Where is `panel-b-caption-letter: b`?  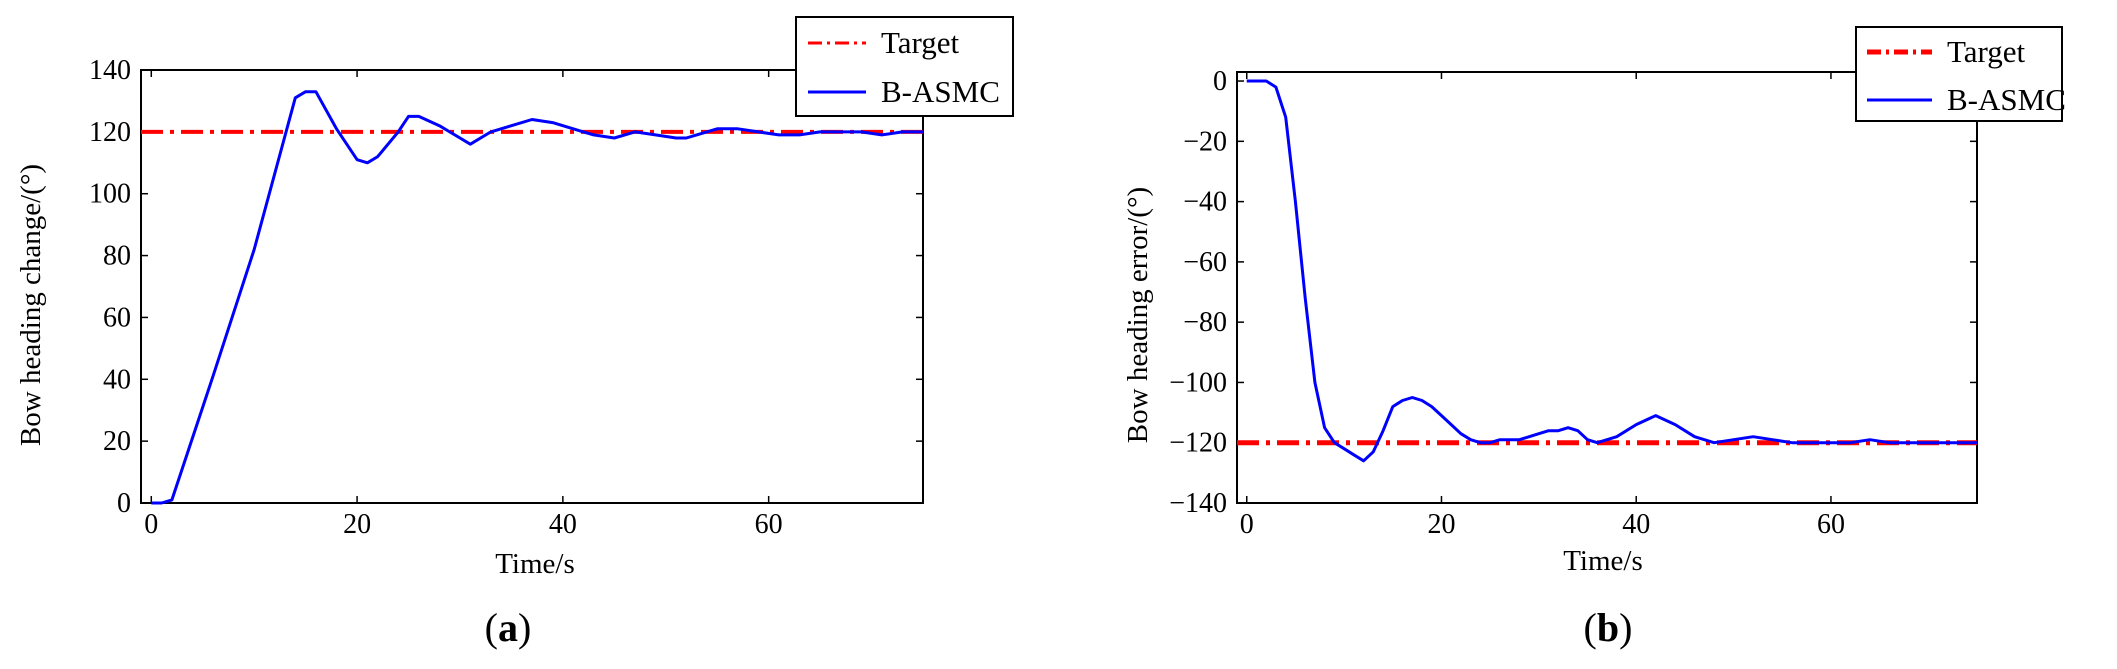 panel-b-caption-letter: b is located at coordinates (1608, 627).